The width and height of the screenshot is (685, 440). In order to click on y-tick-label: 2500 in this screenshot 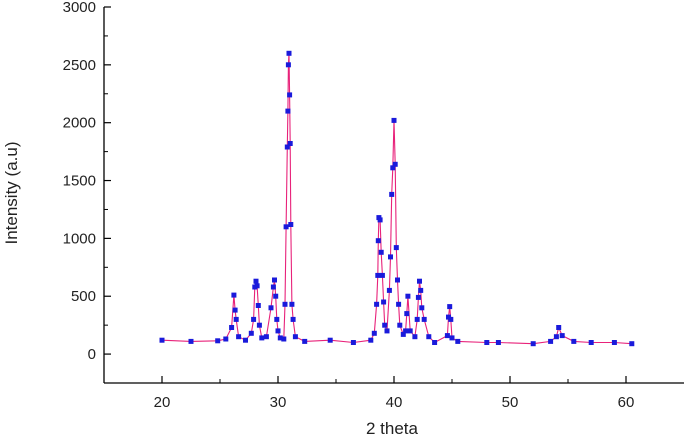, I will do `click(79, 65)`.